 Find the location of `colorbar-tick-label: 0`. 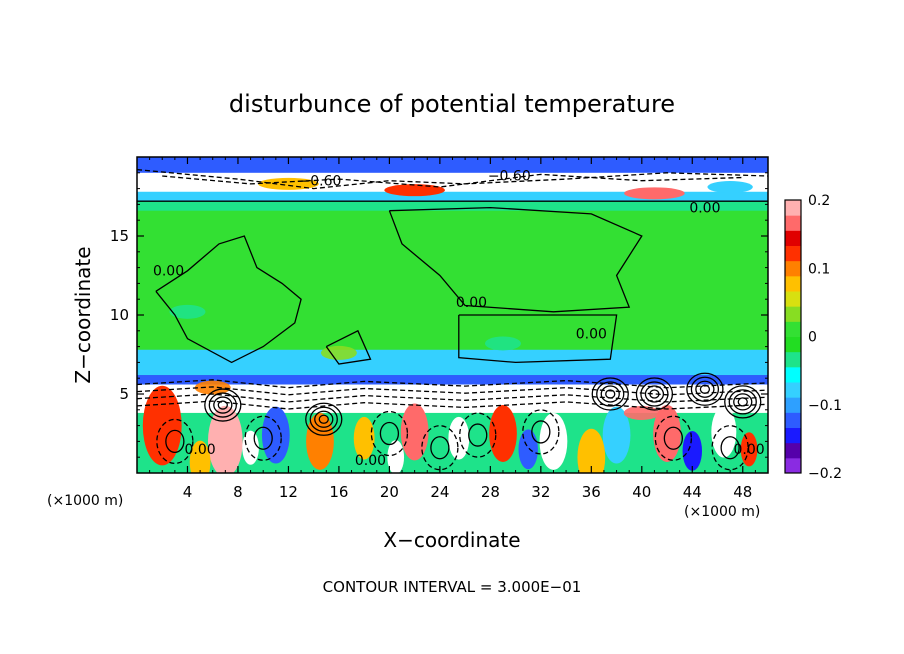

colorbar-tick-label: 0 is located at coordinates (812, 338).